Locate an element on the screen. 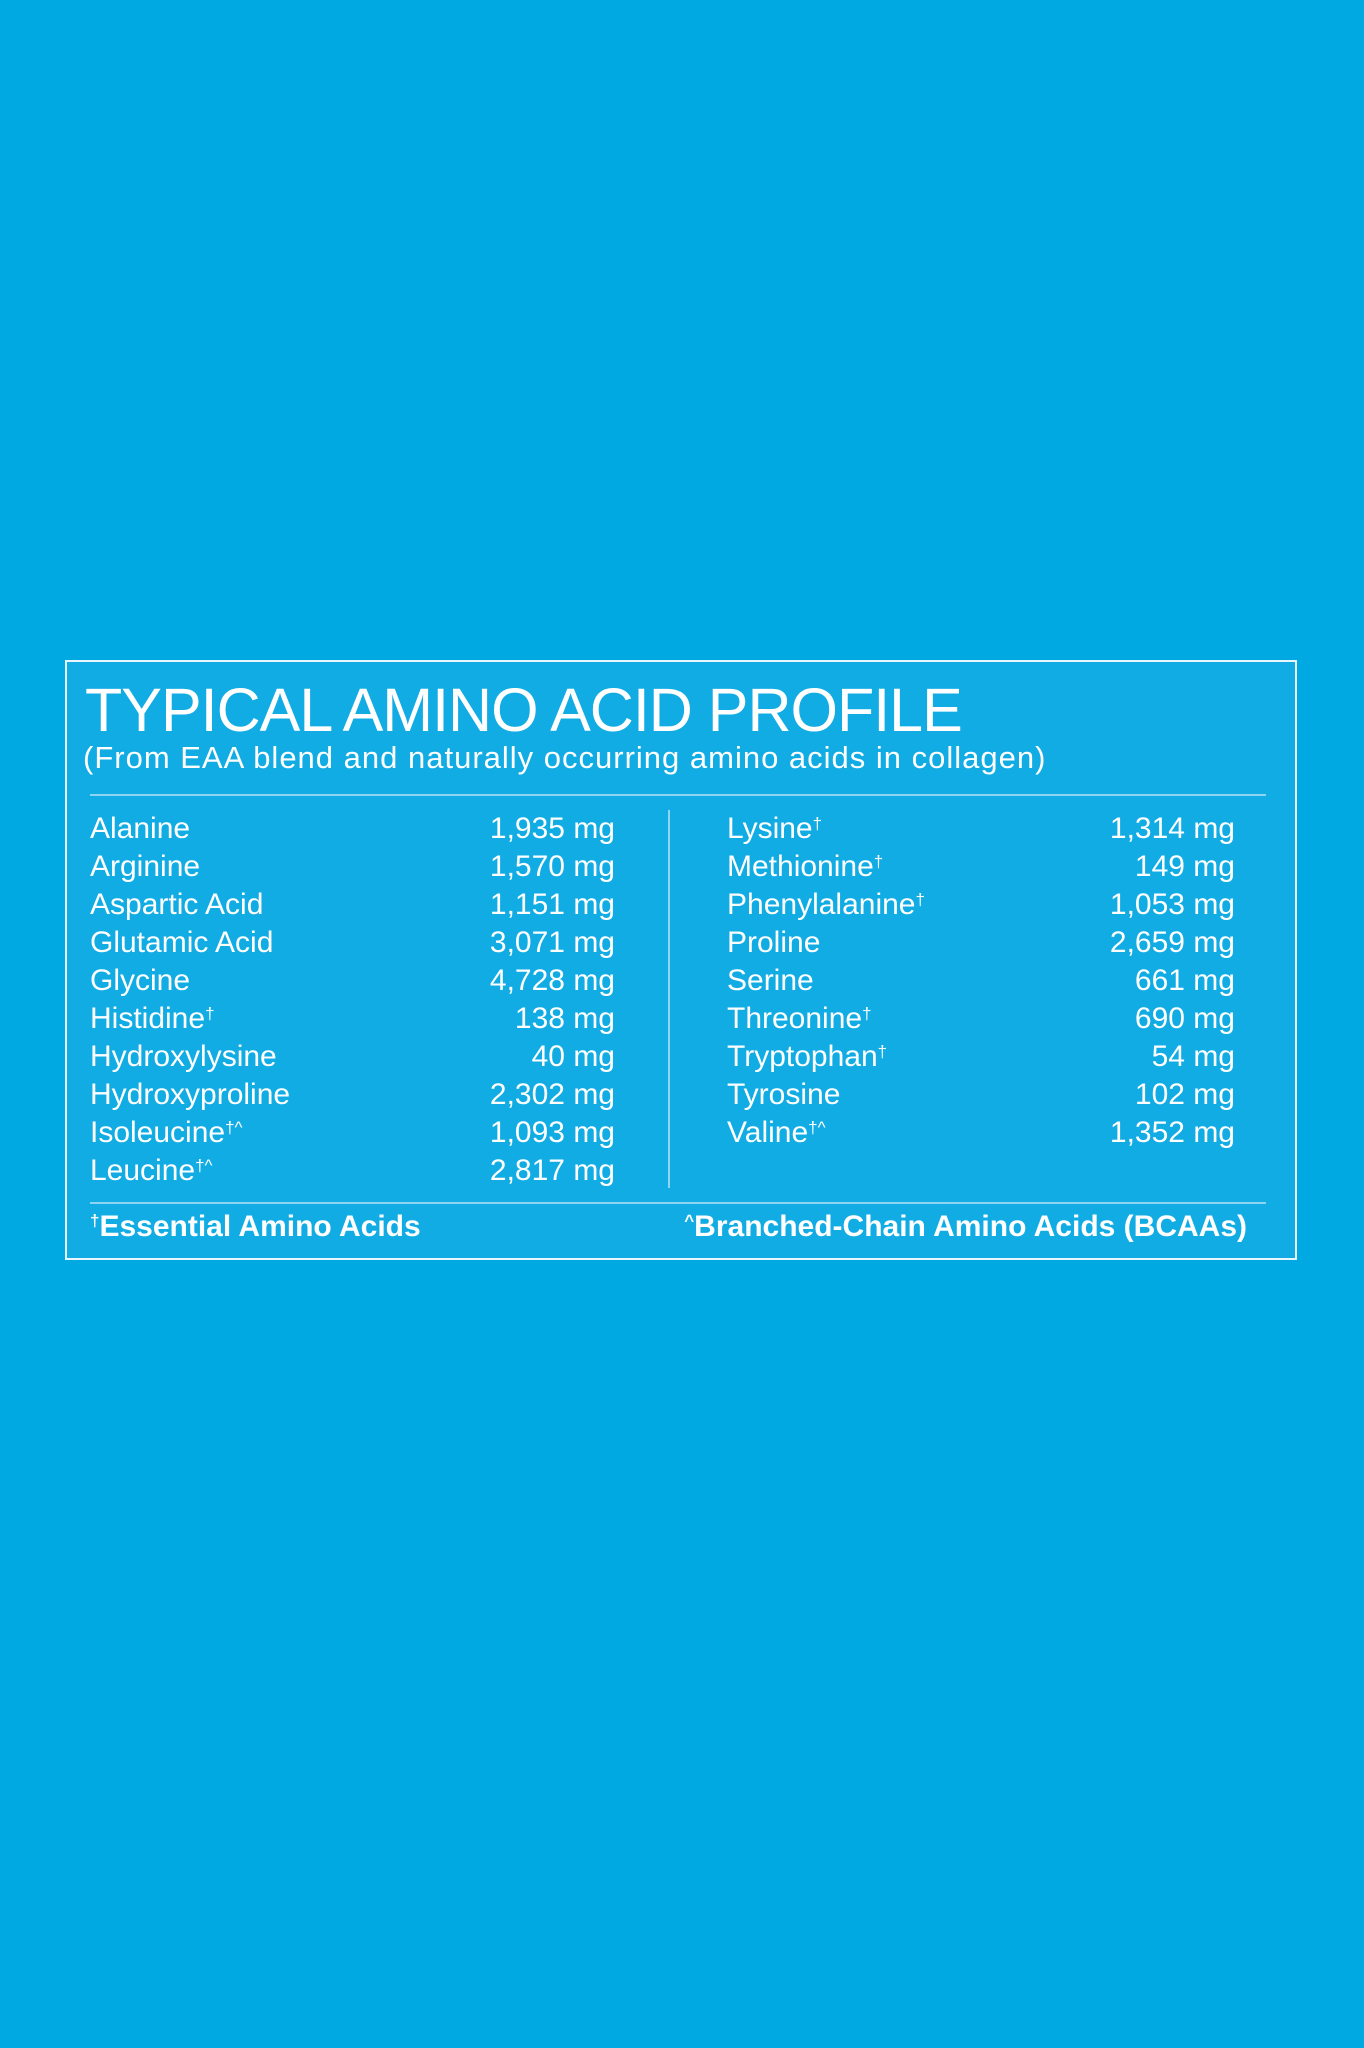 This screenshot has width=1364, height=2048. amino-acid-row: Tryptophan† 54 mg is located at coordinates (981, 1057).